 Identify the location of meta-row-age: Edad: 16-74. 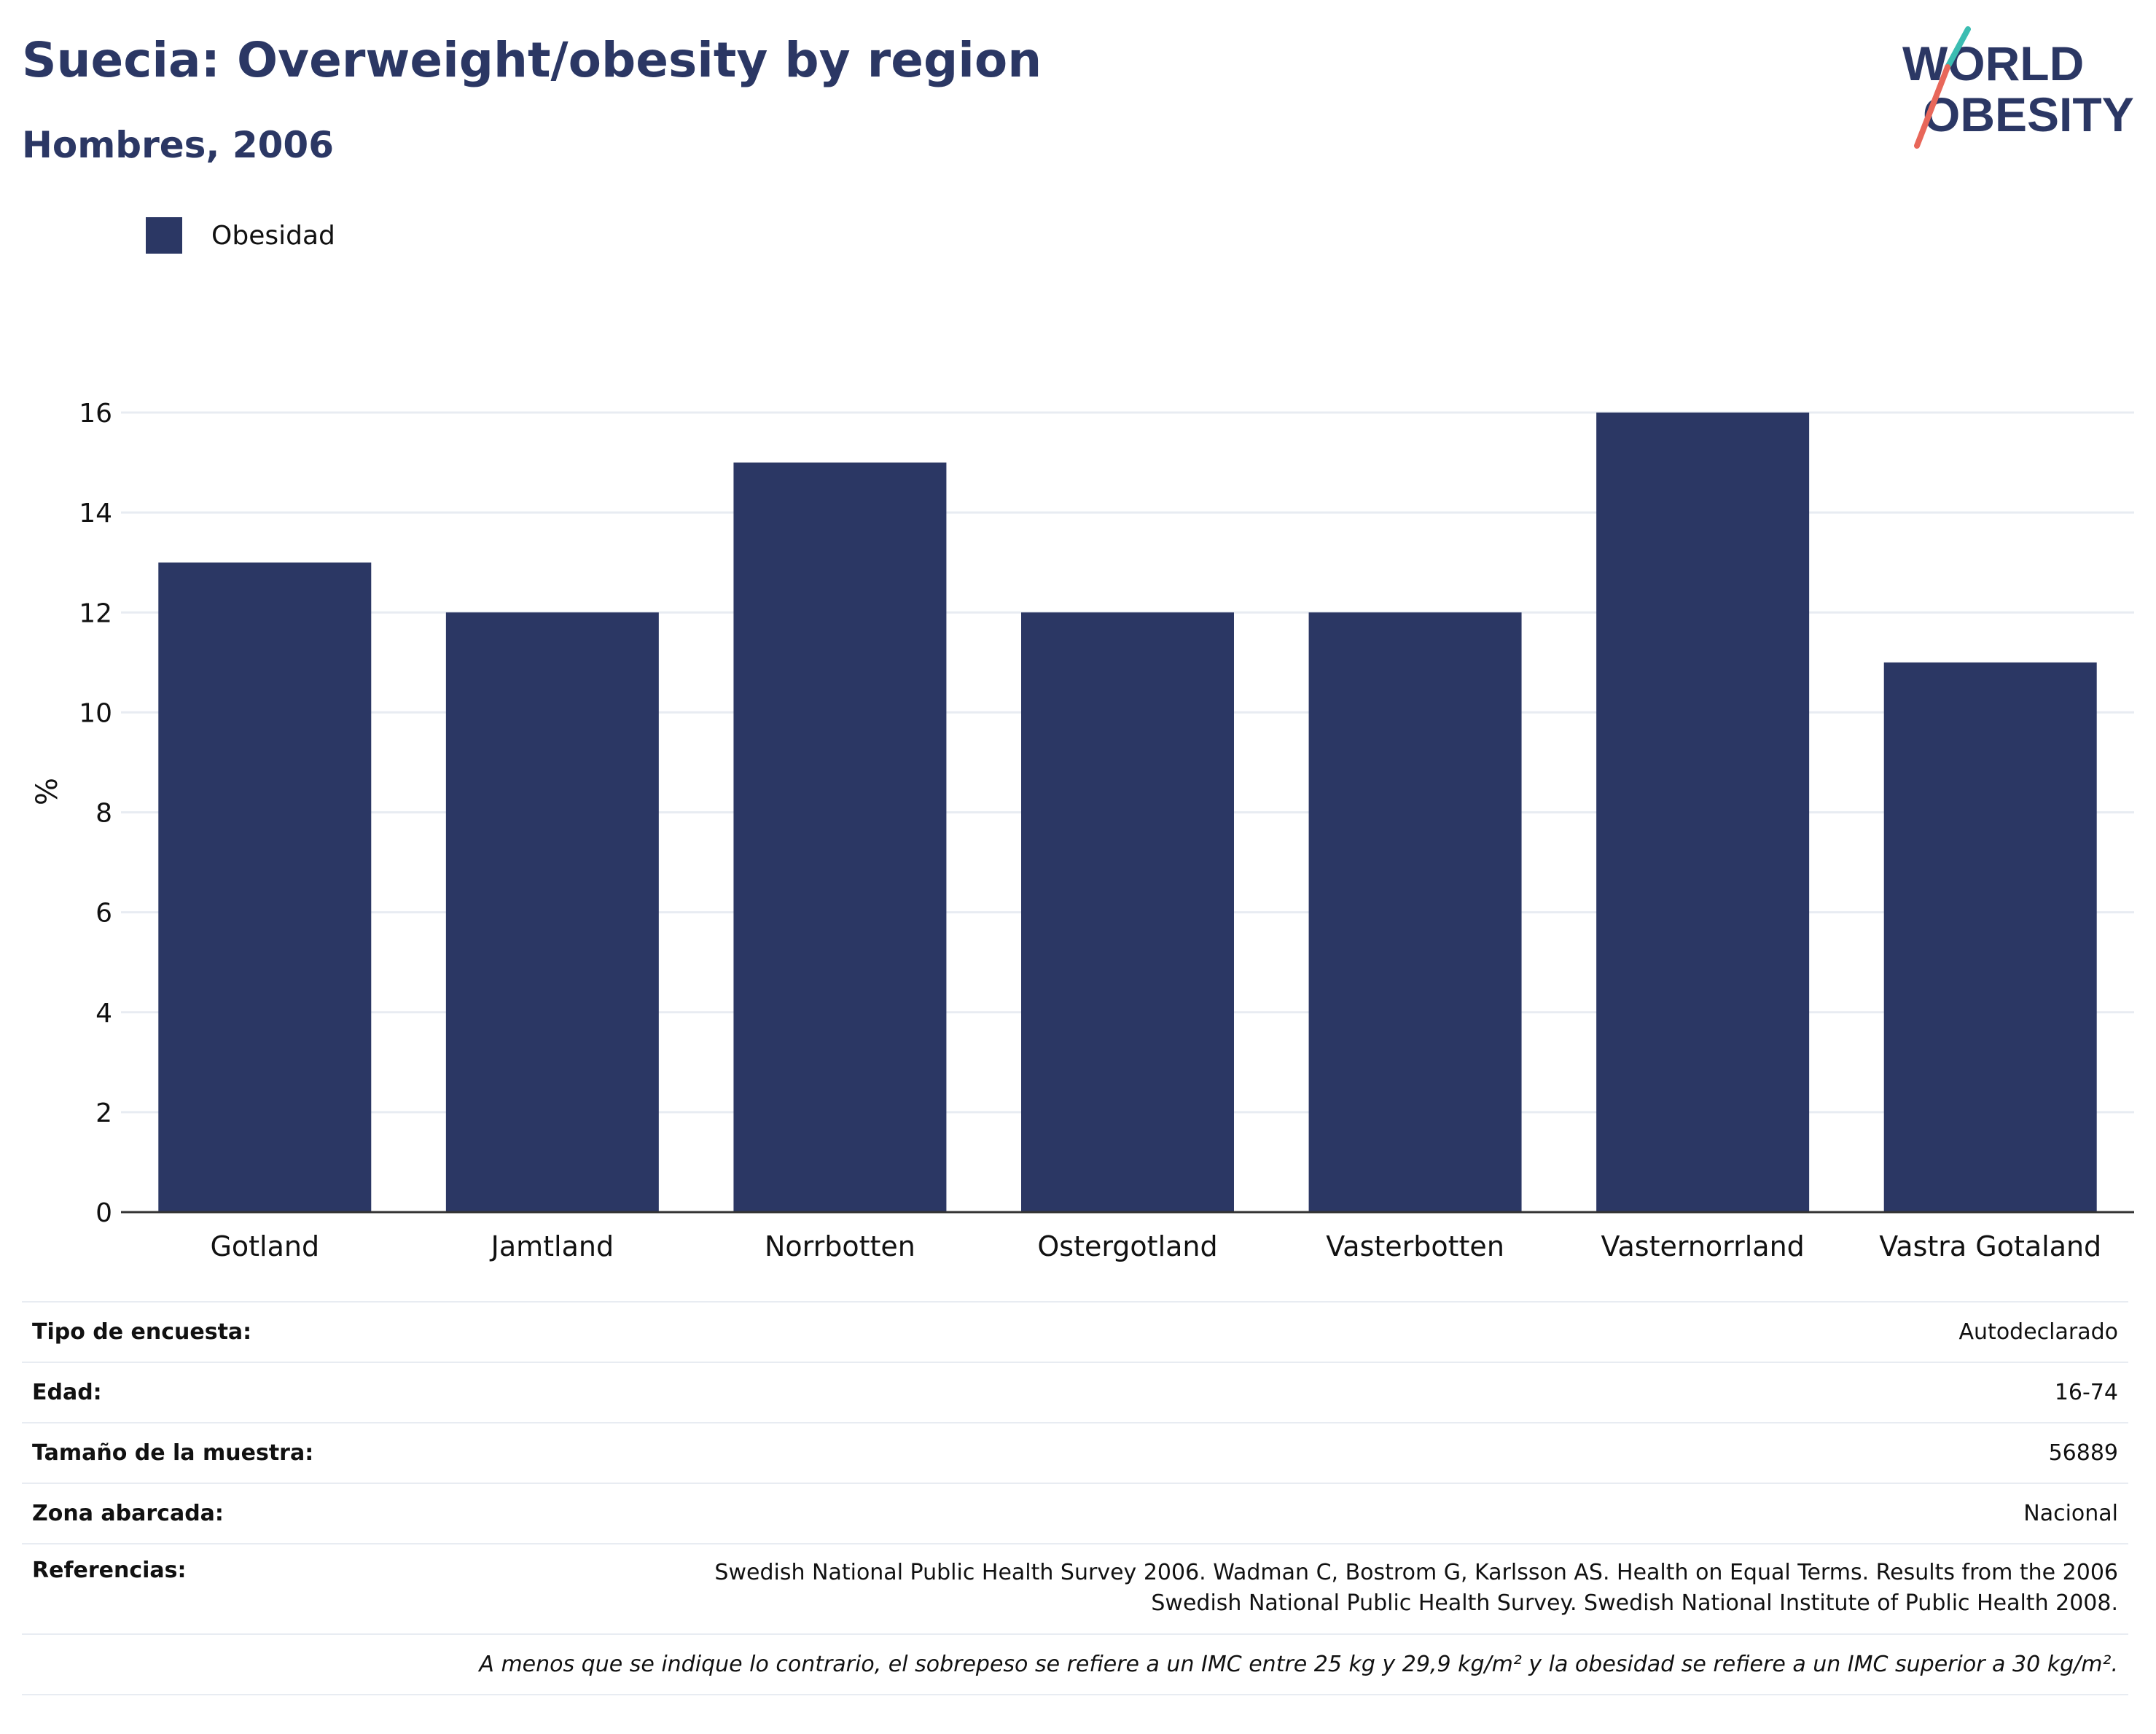
(1075, 1392).